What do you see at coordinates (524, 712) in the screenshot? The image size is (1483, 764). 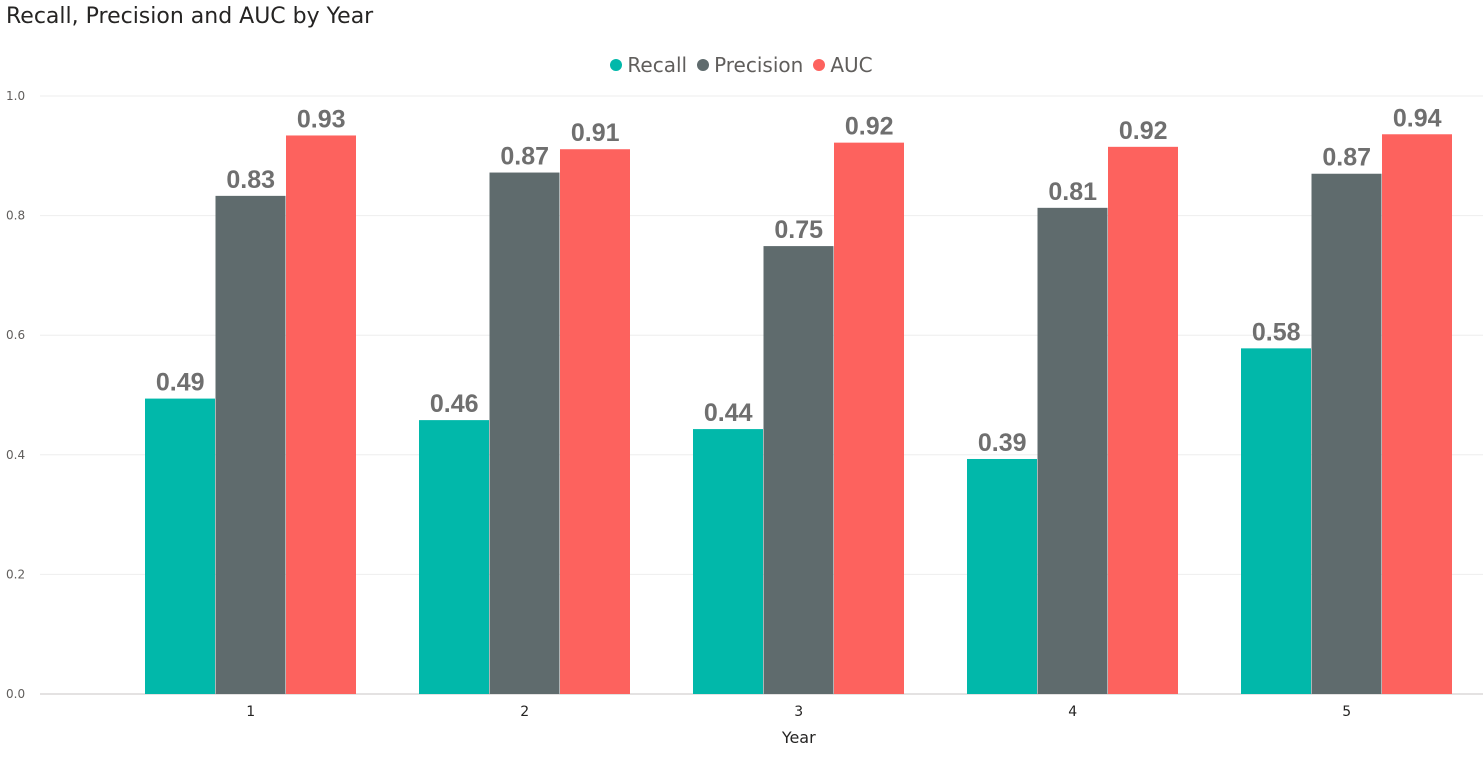 I see `x-tick-label: 2` at bounding box center [524, 712].